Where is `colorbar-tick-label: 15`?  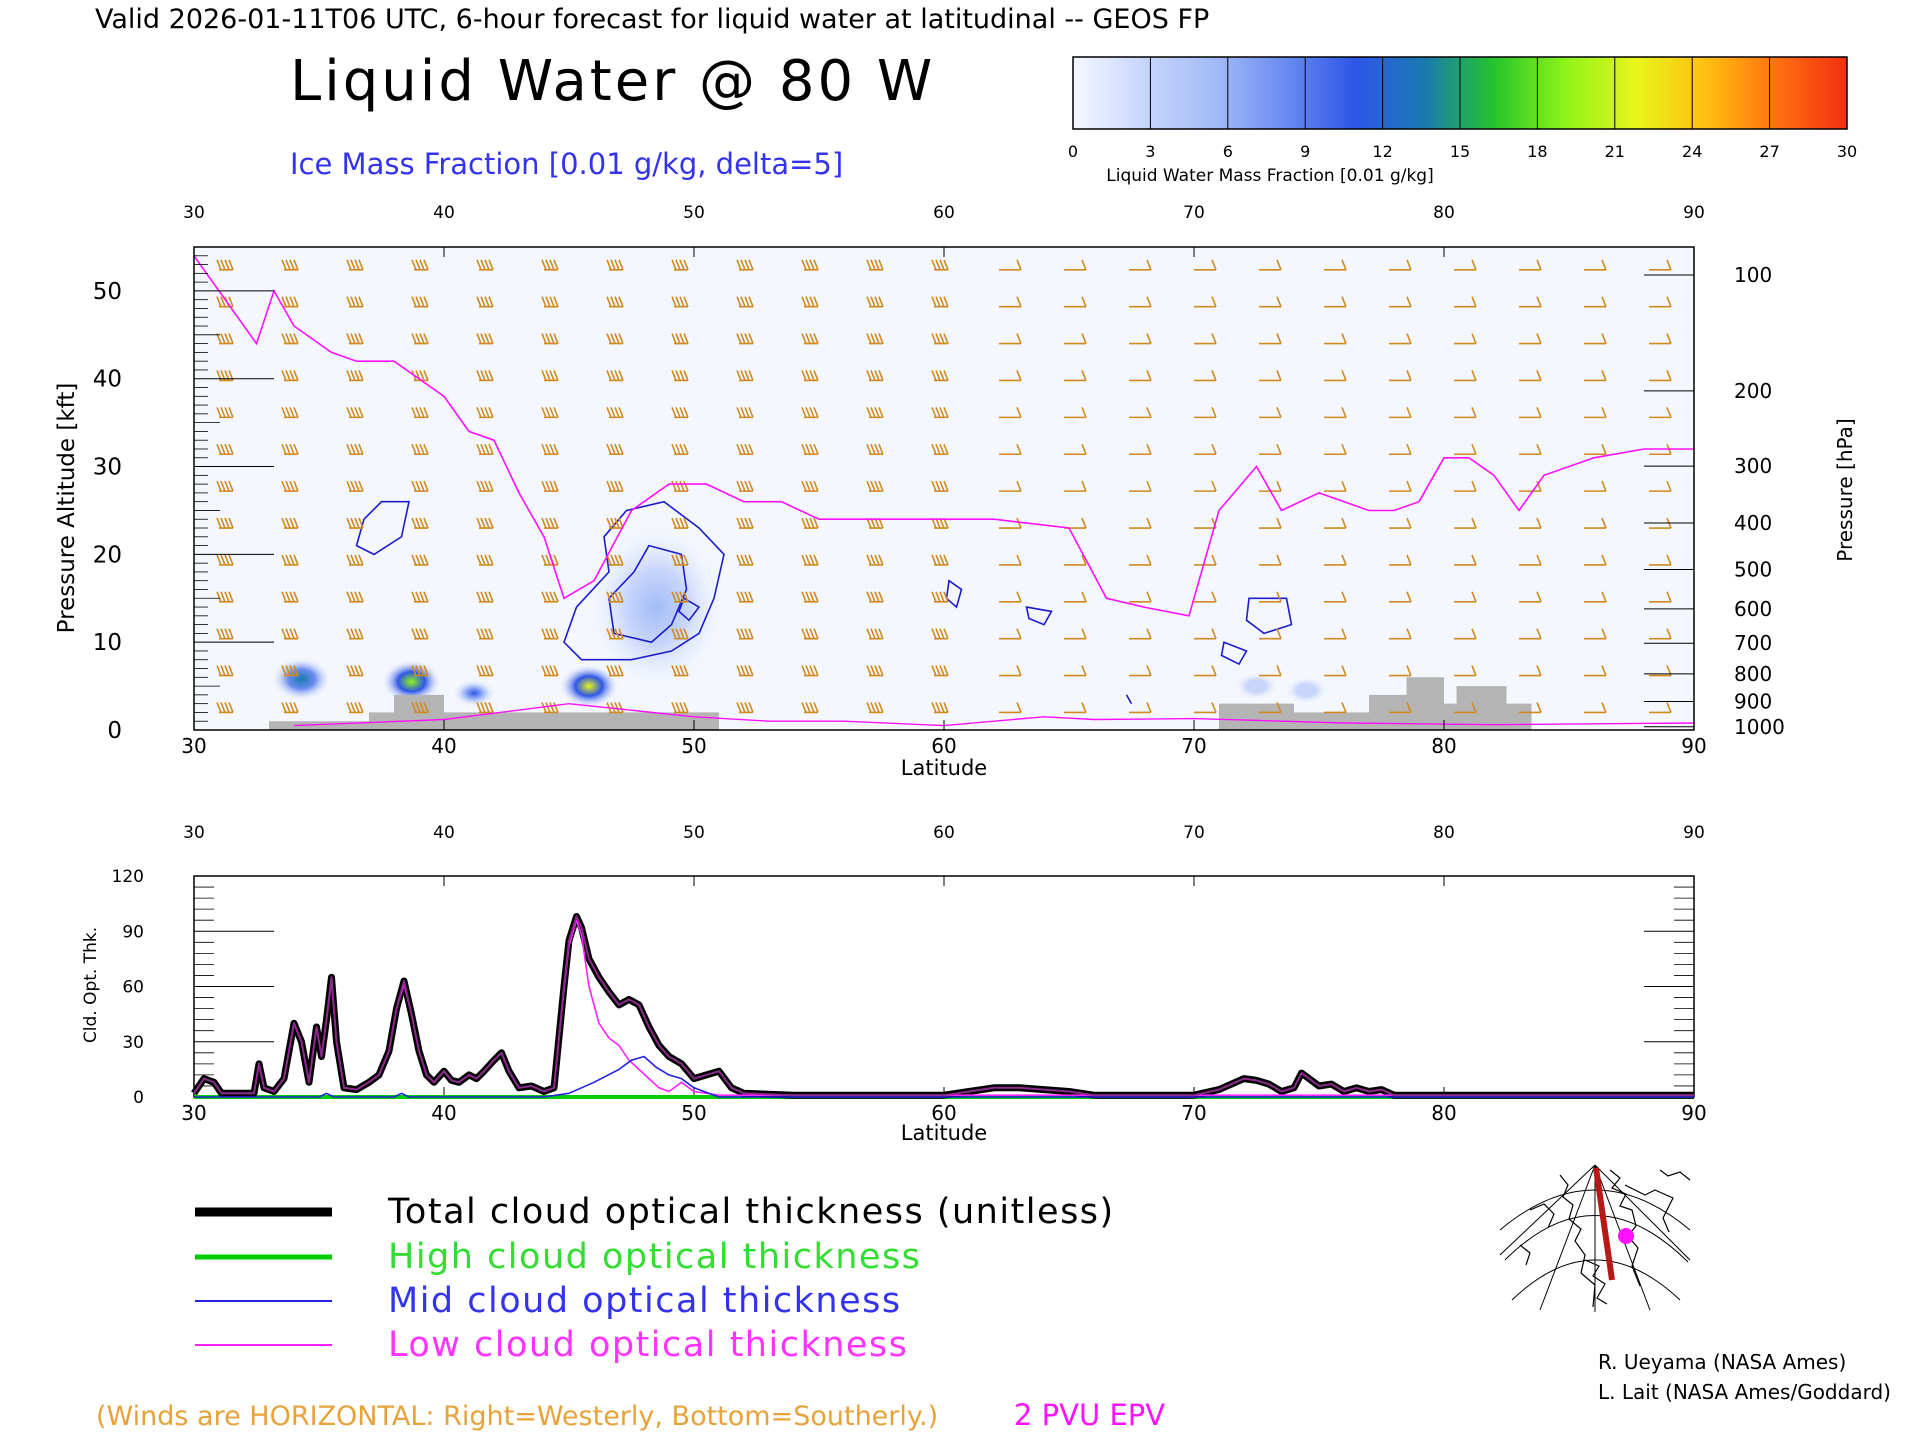 colorbar-tick-label: 15 is located at coordinates (1460, 151).